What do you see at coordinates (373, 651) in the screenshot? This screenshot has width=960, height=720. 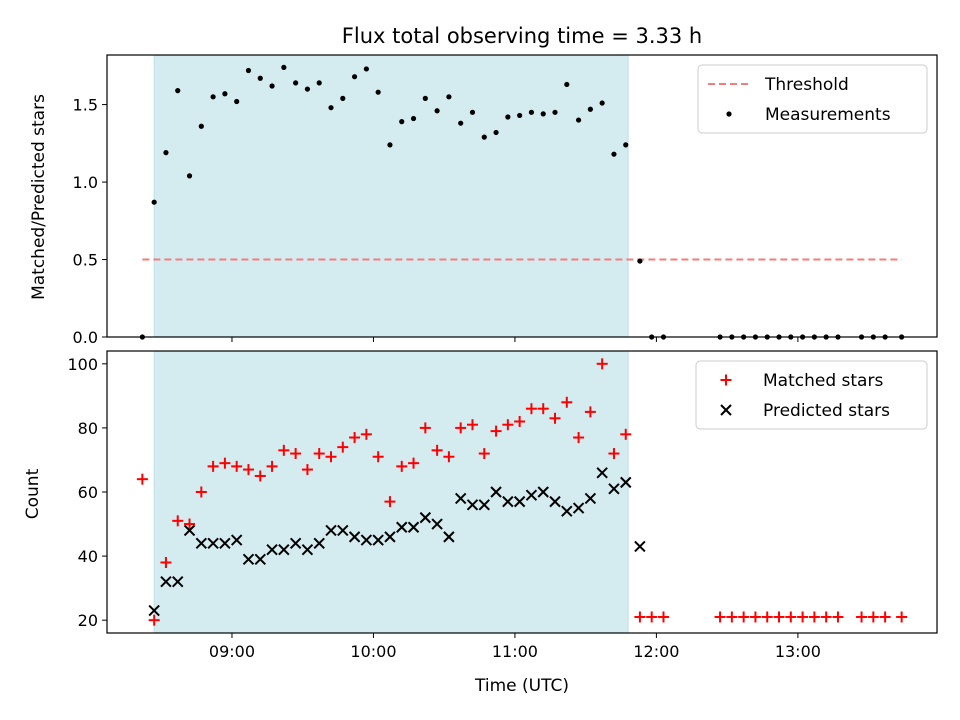 I see `x-tick-label: 10:00` at bounding box center [373, 651].